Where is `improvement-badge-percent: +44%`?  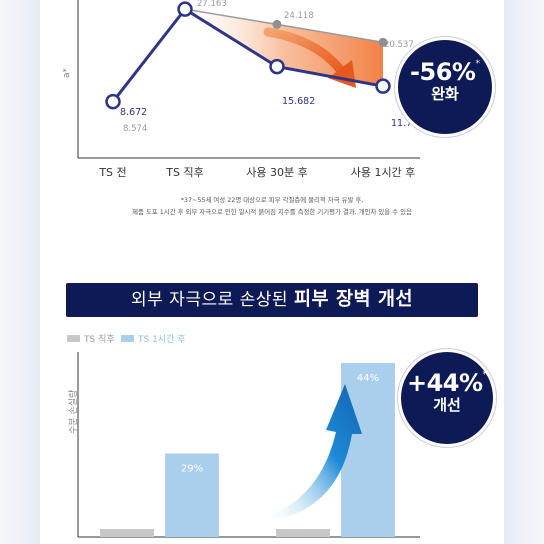 improvement-badge-percent: +44% is located at coordinates (444, 383).